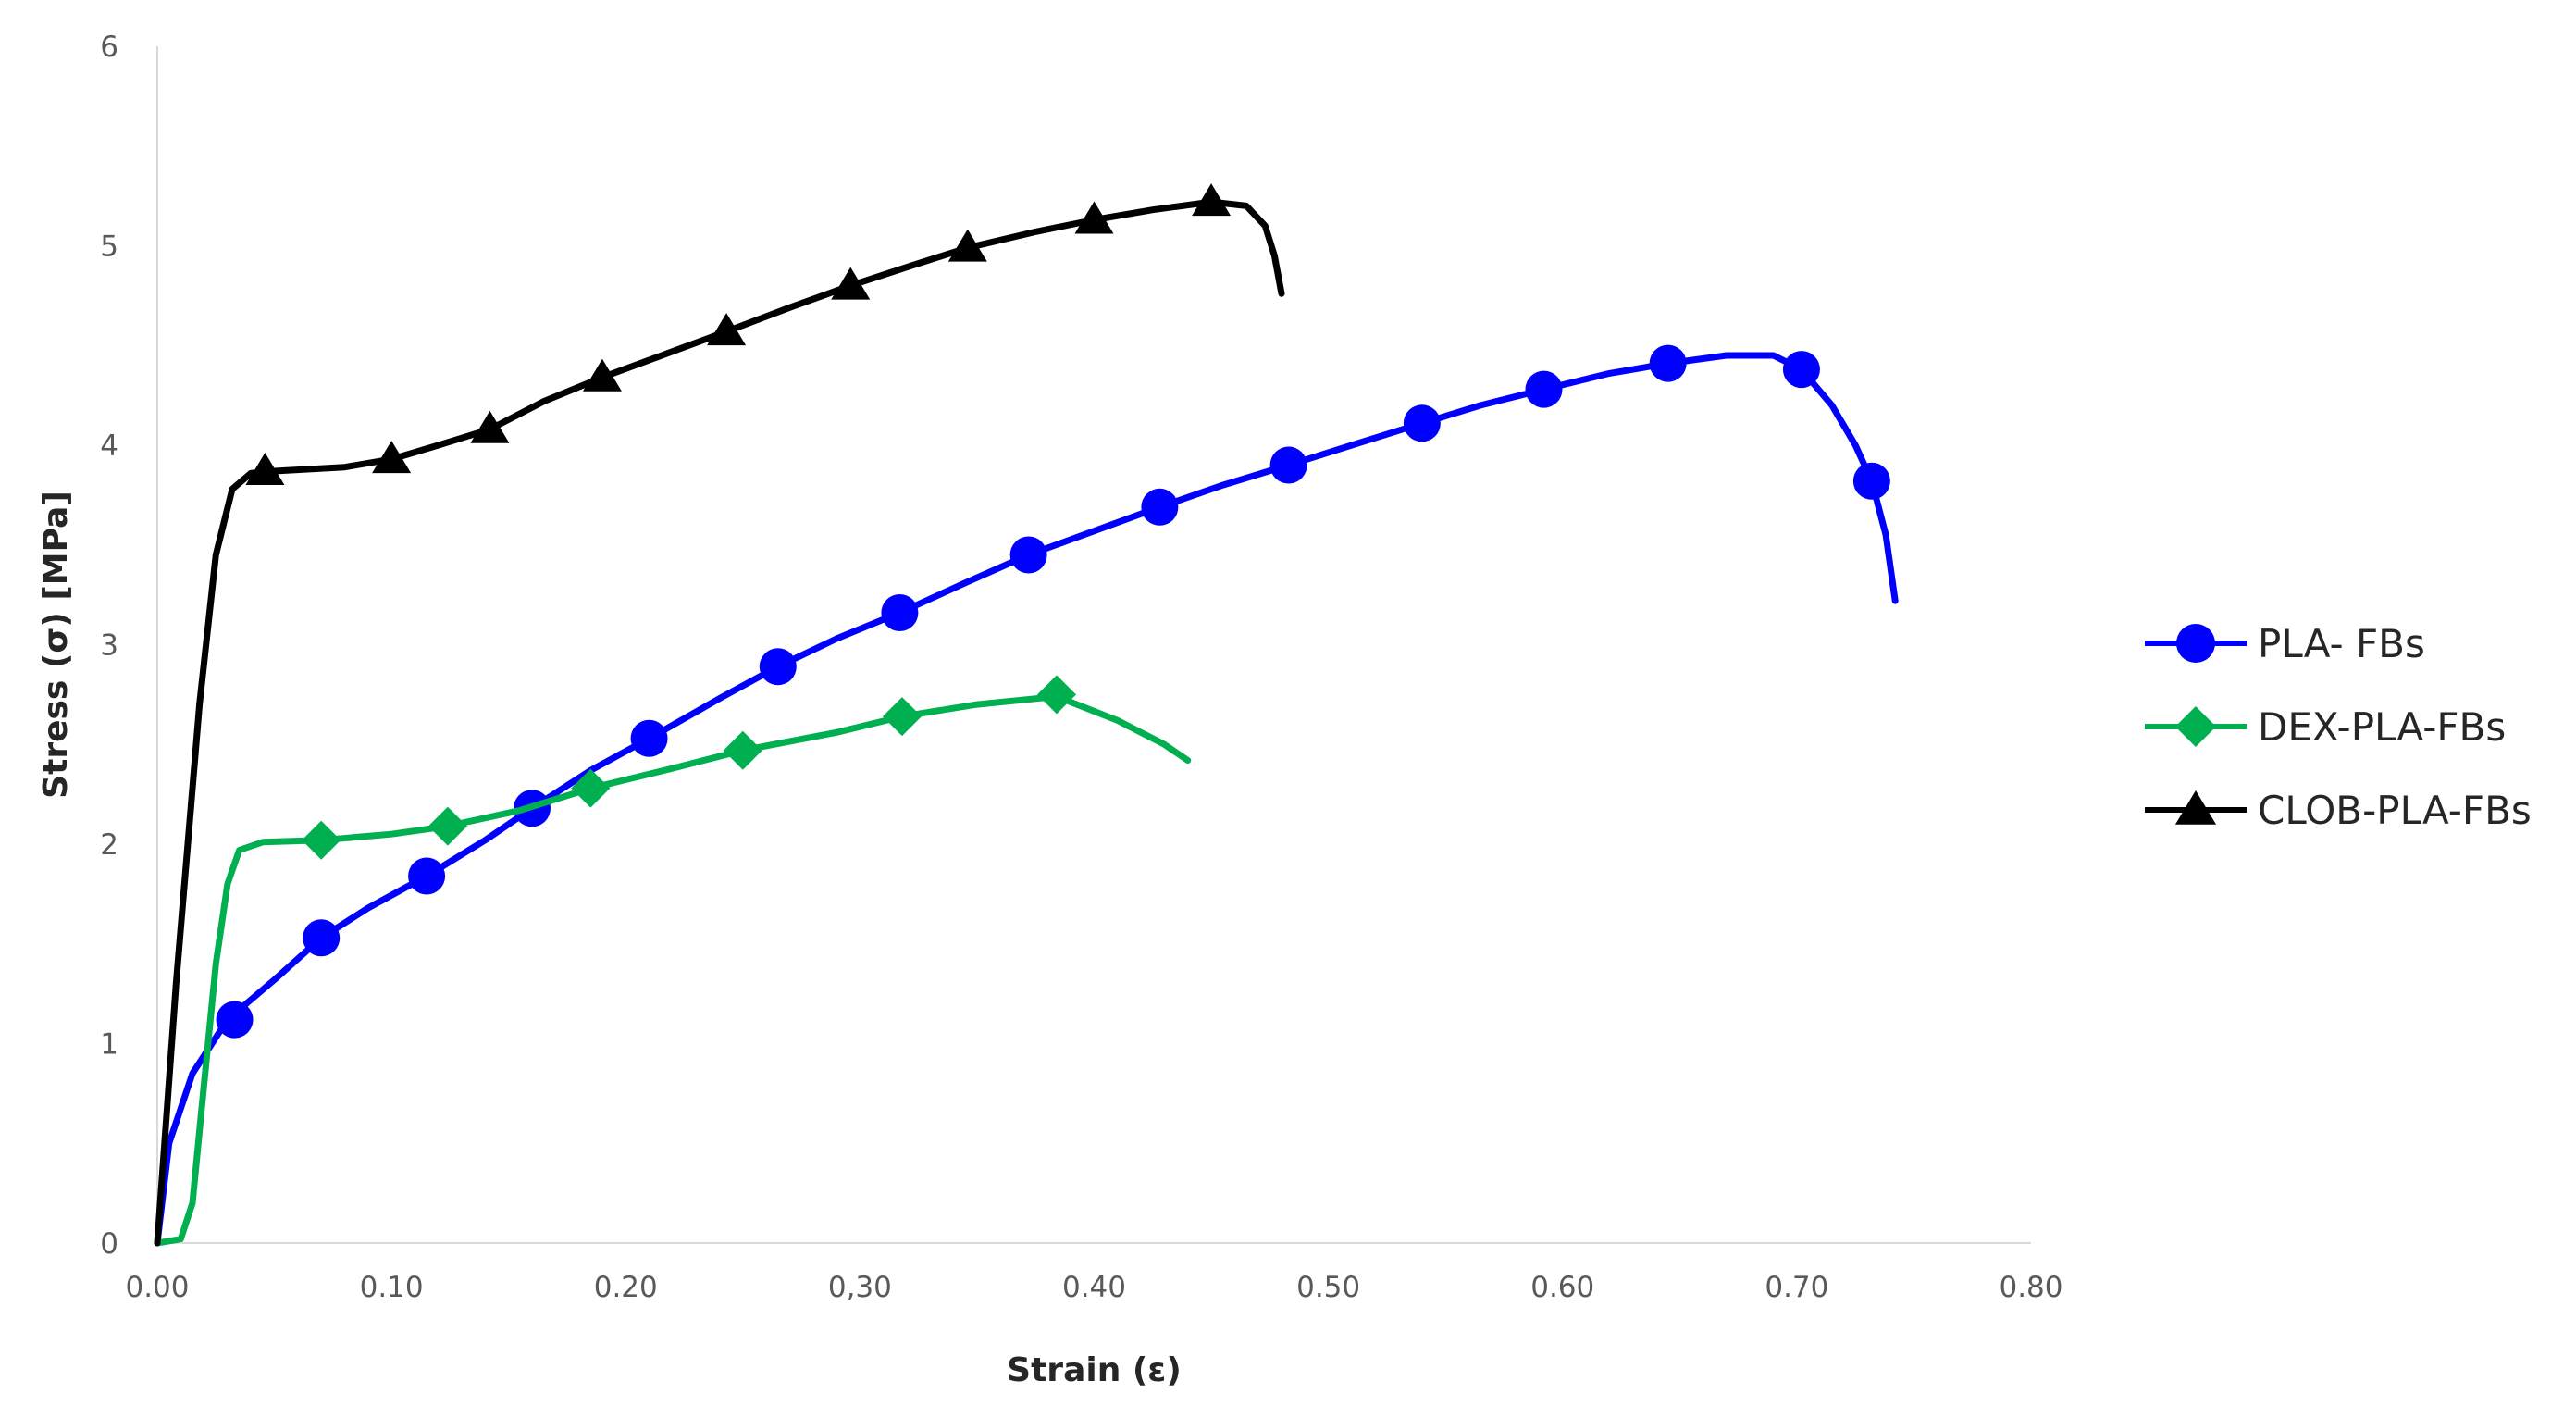 This screenshot has height=1418, width=2576. What do you see at coordinates (1095, 1370) in the screenshot?
I see `x-axis-title: Strain (ε)` at bounding box center [1095, 1370].